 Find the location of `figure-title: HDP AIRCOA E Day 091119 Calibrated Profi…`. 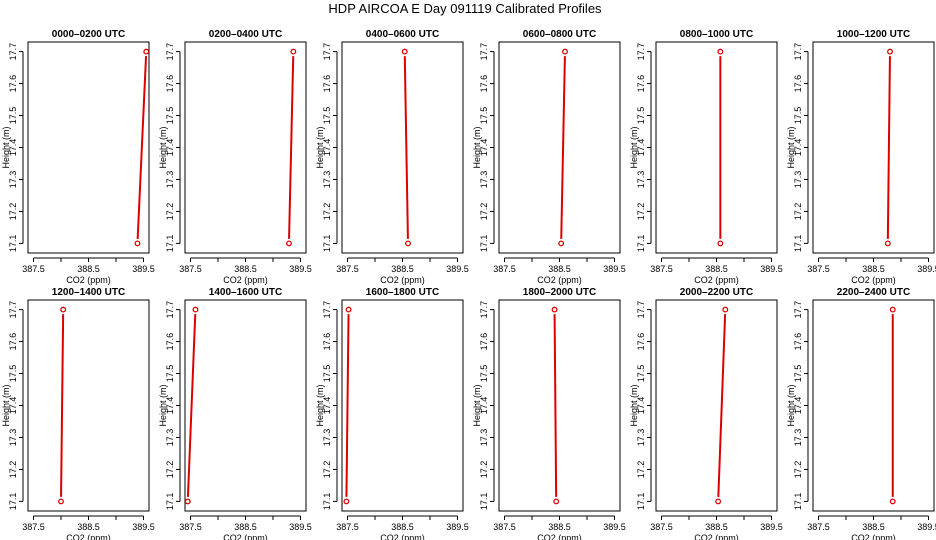

figure-title: HDP AIRCOA E Day 091119 Calibrated Profi… is located at coordinates (465, 8).